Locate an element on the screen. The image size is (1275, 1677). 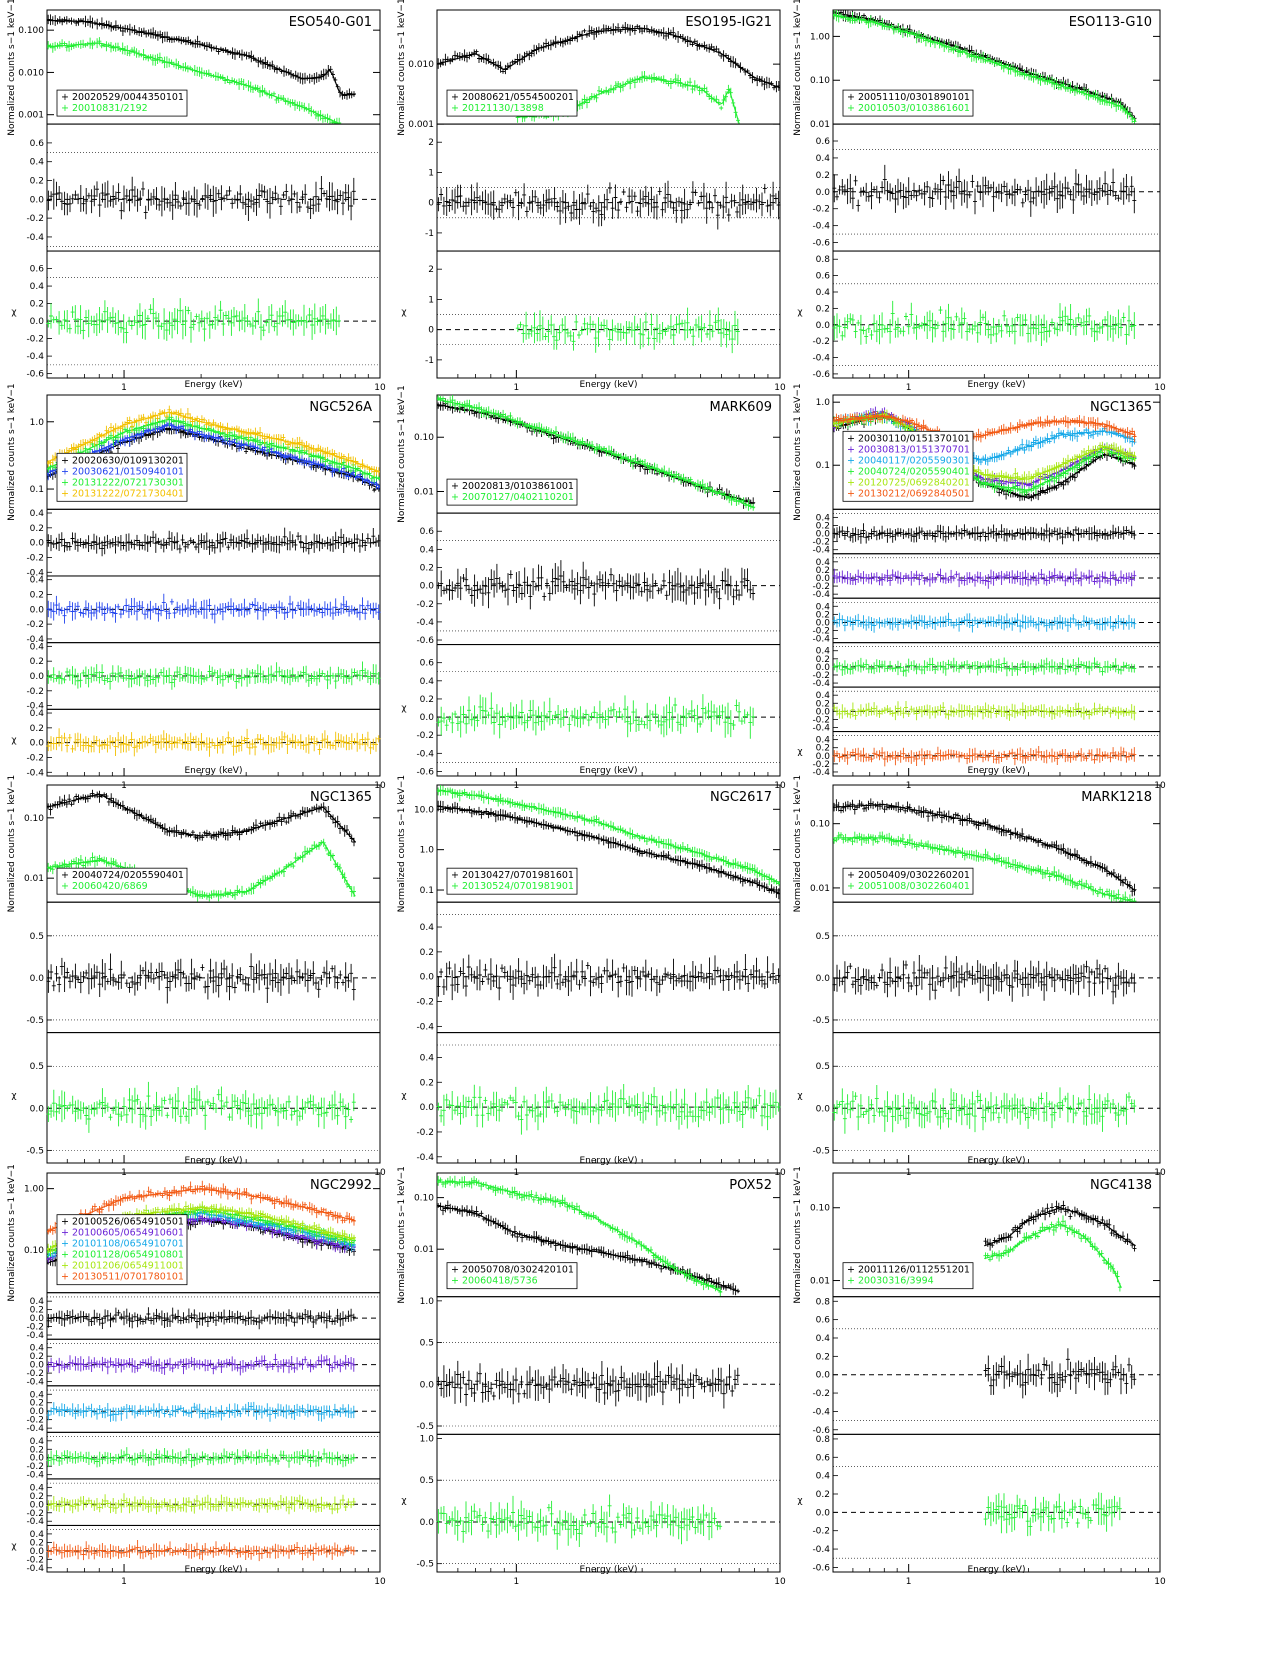
legend-entry: + 20040724/0205590401 is located at coordinates (908, 471).